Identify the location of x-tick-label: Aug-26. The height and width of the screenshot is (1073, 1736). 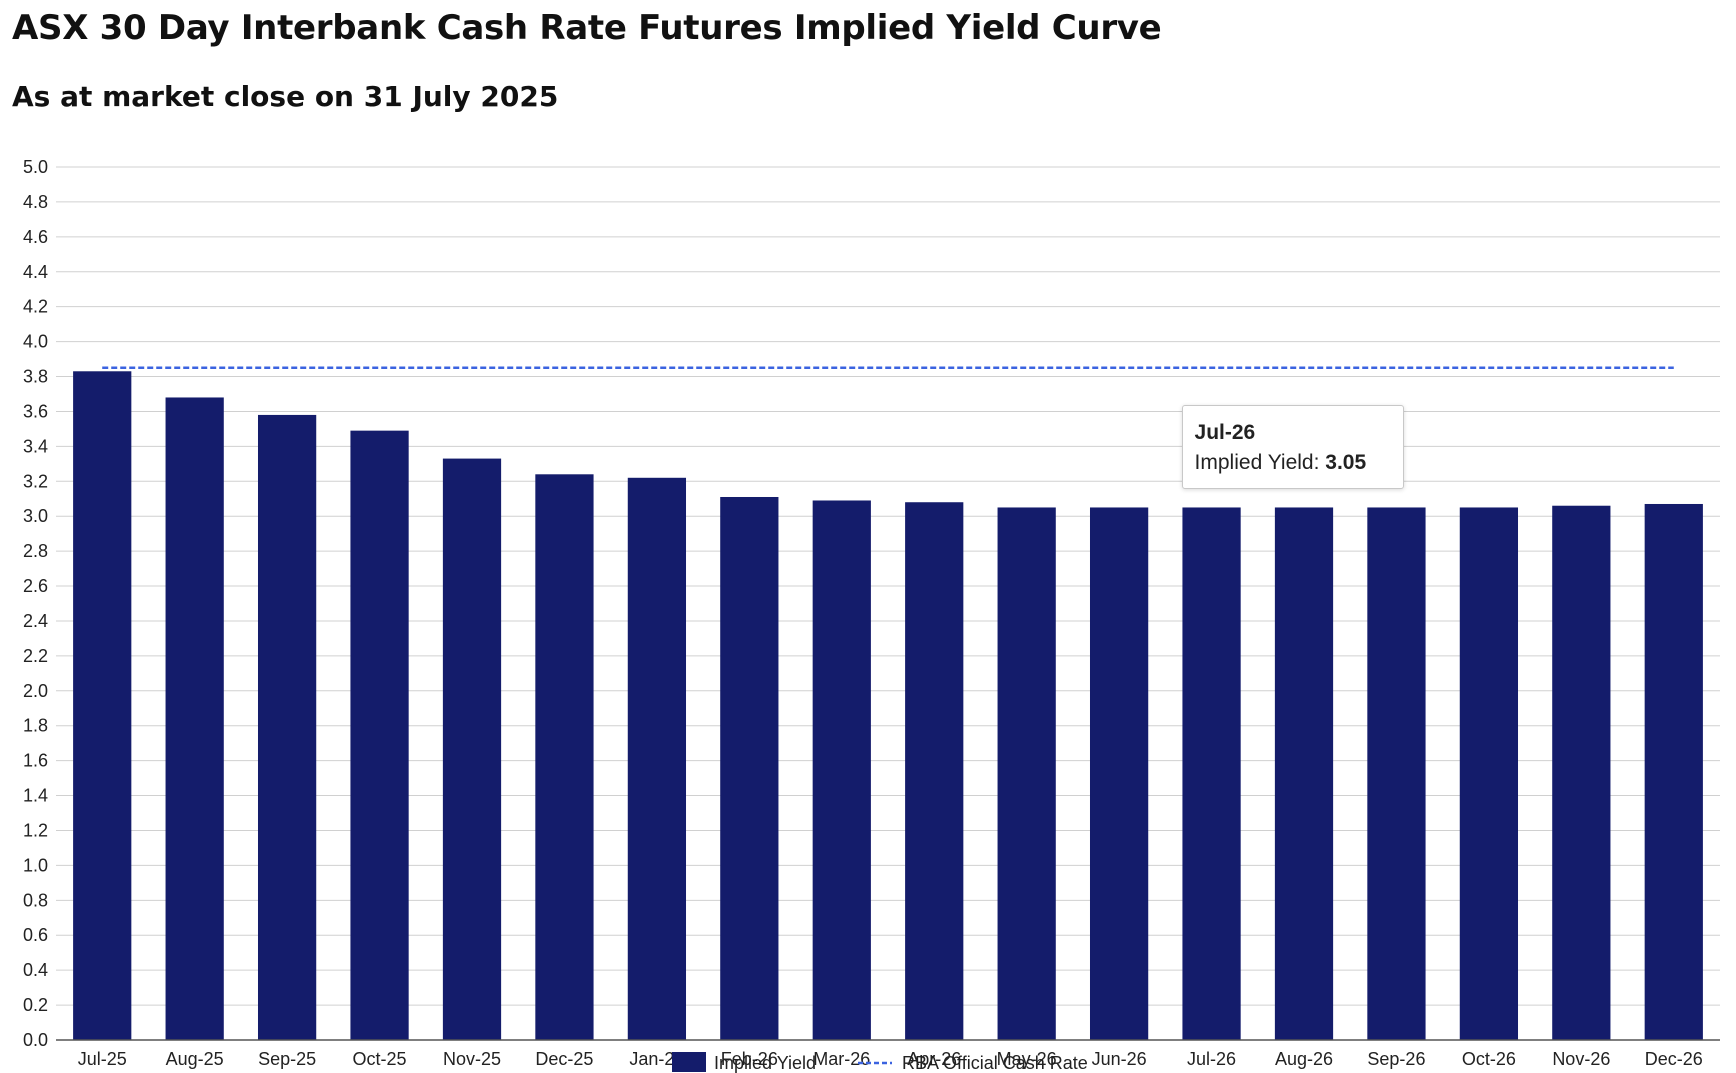
(1304, 1059).